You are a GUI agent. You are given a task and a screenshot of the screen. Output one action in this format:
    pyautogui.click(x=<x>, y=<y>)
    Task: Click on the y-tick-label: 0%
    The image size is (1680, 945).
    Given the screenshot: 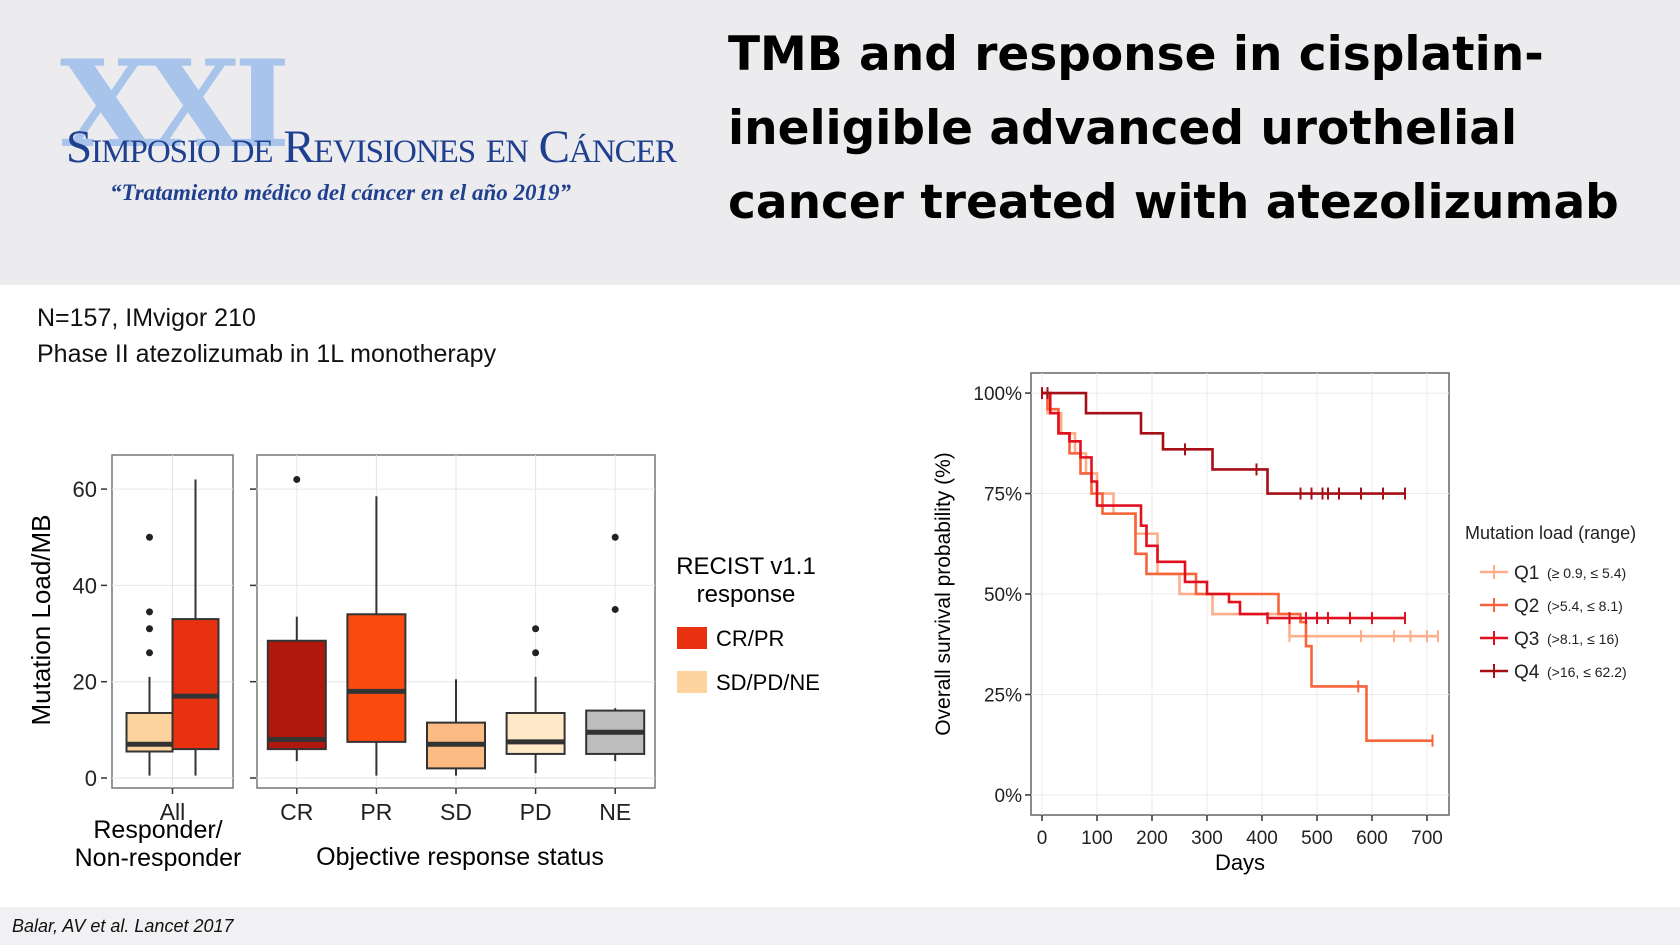 What is the action you would take?
    pyautogui.click(x=1009, y=796)
    